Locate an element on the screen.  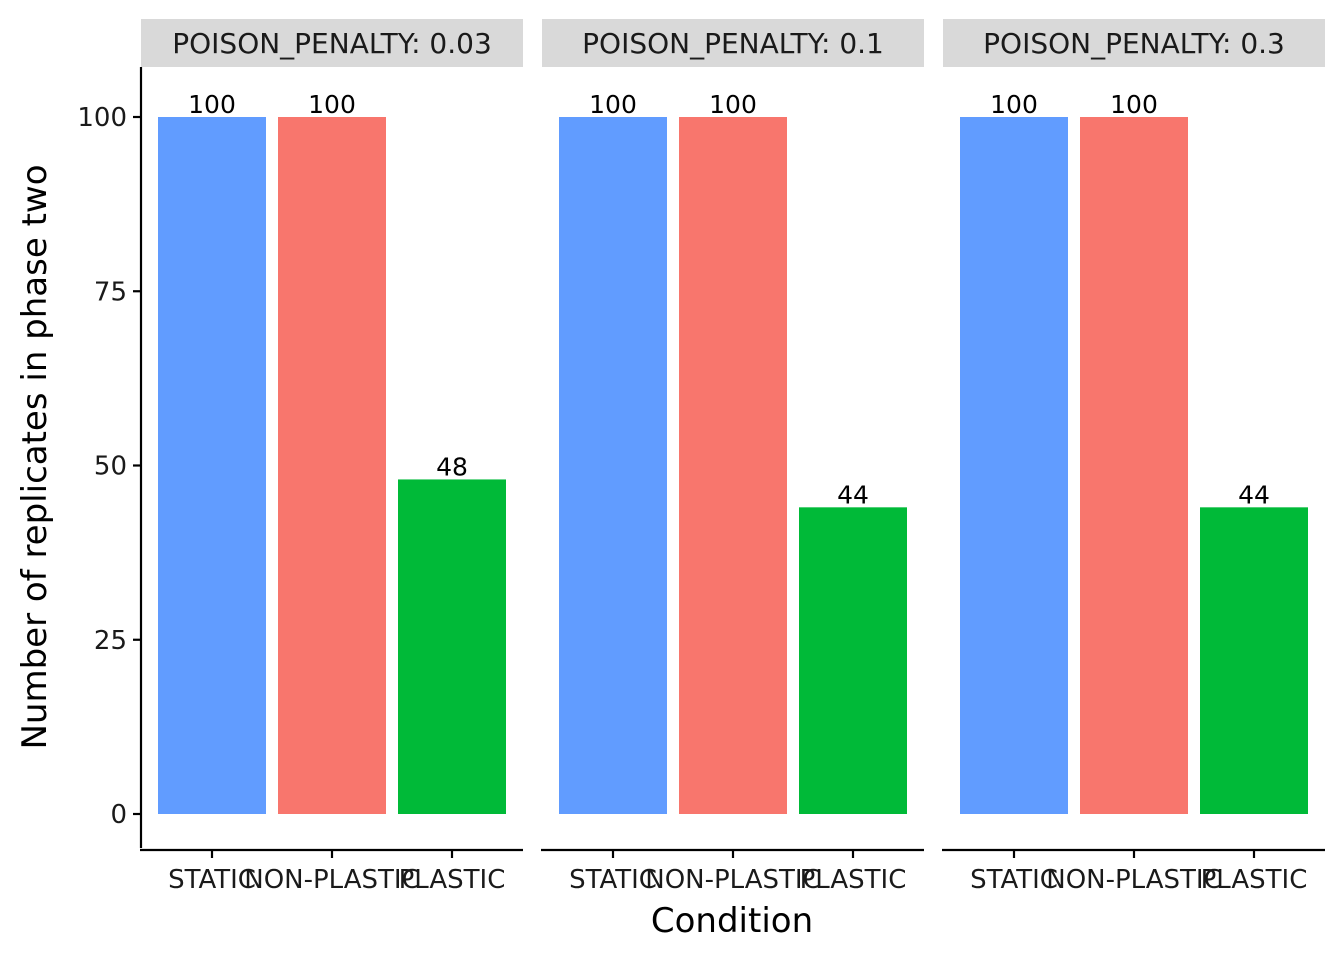
y-tick-label: 25 is located at coordinates (110, 641).